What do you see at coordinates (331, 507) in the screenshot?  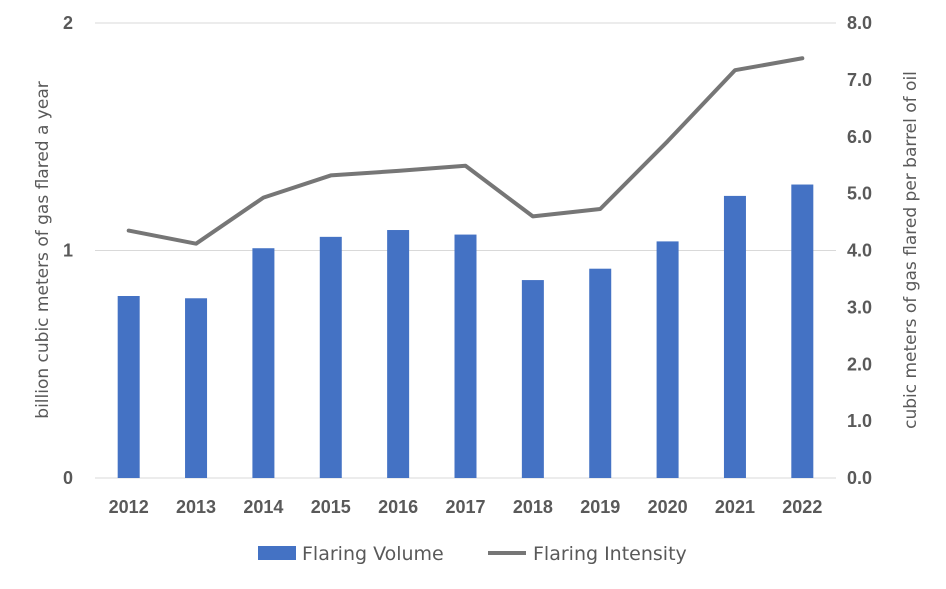 I see `x-tick-label: 2015` at bounding box center [331, 507].